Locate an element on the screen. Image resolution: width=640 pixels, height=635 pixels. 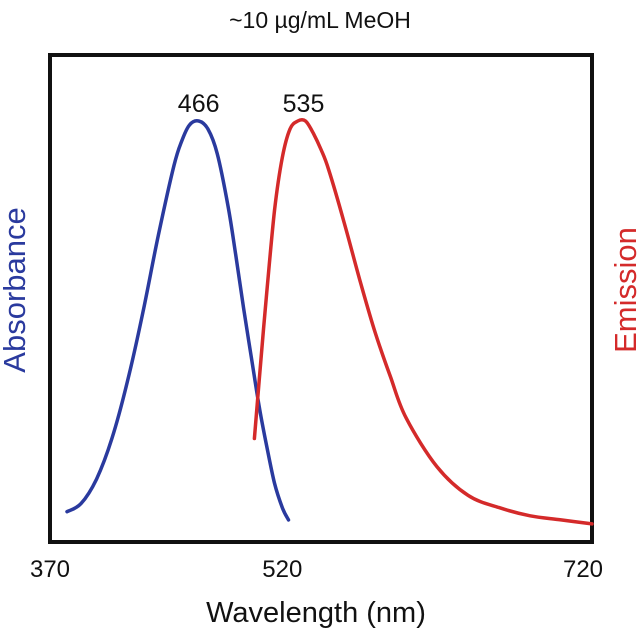
y-axis-label-left: Absorbance is located at coordinates (16, 289).